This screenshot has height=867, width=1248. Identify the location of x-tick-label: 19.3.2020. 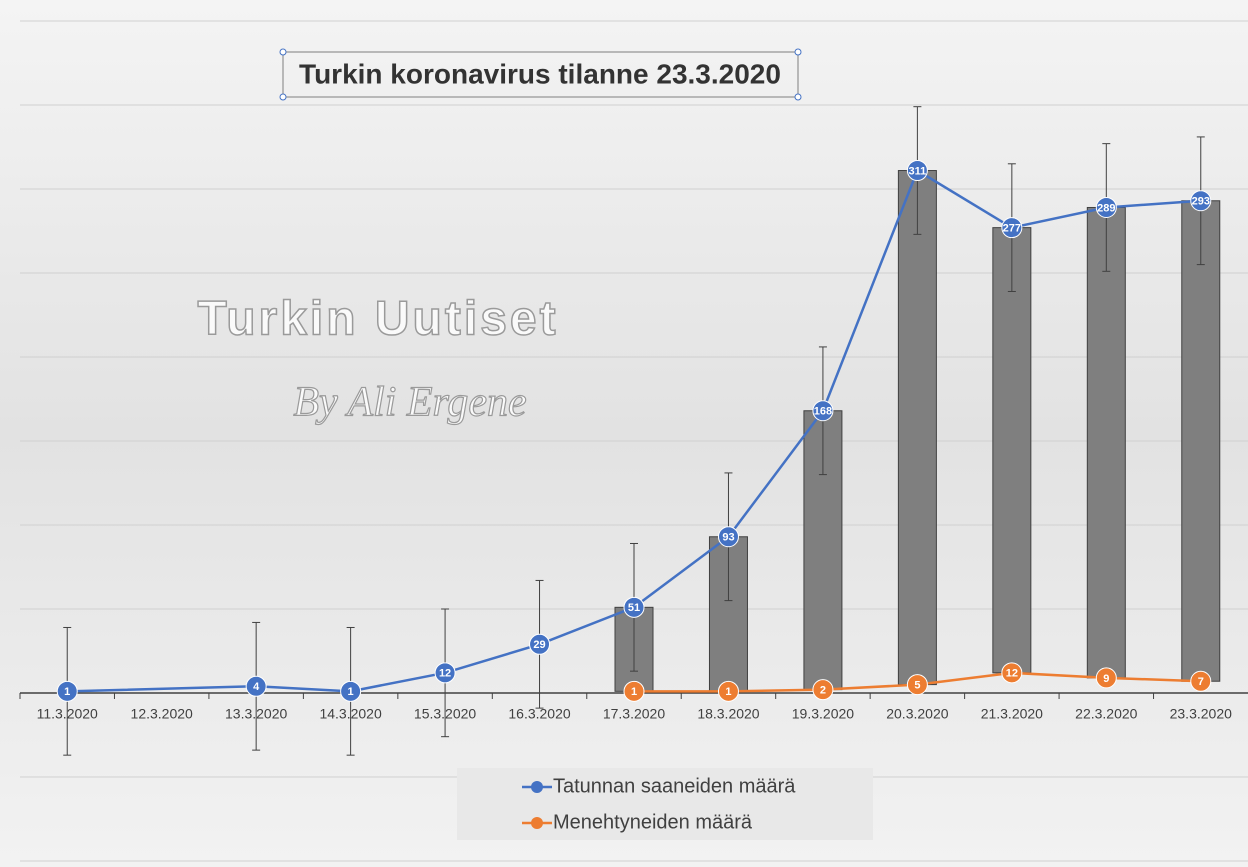
(823, 714).